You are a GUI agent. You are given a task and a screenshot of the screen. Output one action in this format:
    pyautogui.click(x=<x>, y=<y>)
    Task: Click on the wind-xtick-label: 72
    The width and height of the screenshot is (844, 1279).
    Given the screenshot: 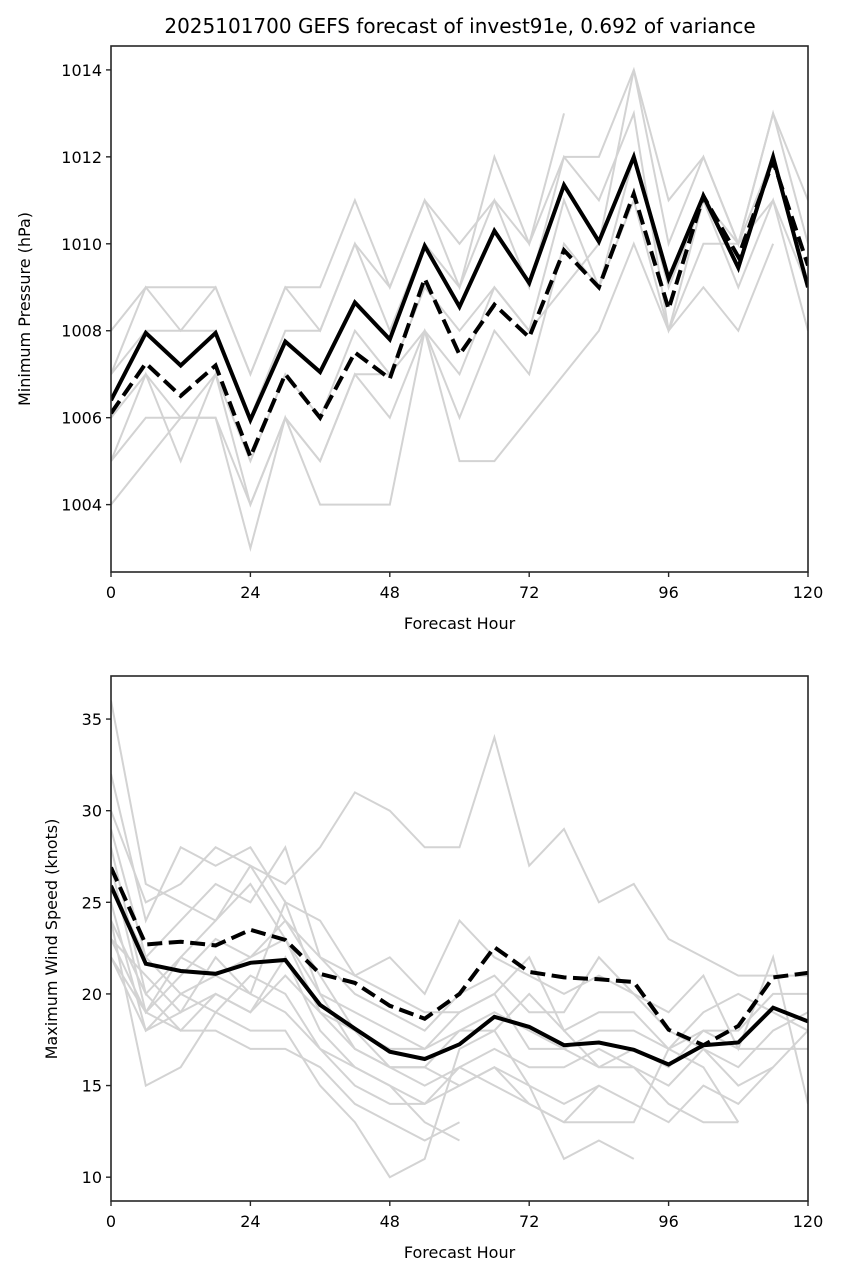 What is the action you would take?
    pyautogui.click(x=529, y=1221)
    